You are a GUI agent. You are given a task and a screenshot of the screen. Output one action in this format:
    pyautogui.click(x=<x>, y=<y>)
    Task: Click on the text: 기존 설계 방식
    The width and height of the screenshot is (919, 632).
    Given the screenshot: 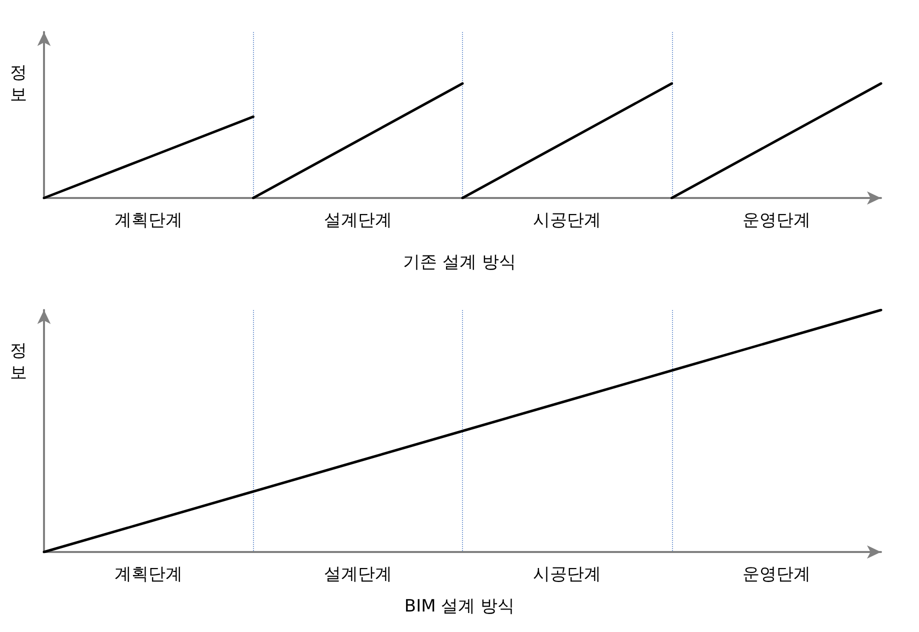 What is the action you would take?
    pyautogui.click(x=459, y=262)
    